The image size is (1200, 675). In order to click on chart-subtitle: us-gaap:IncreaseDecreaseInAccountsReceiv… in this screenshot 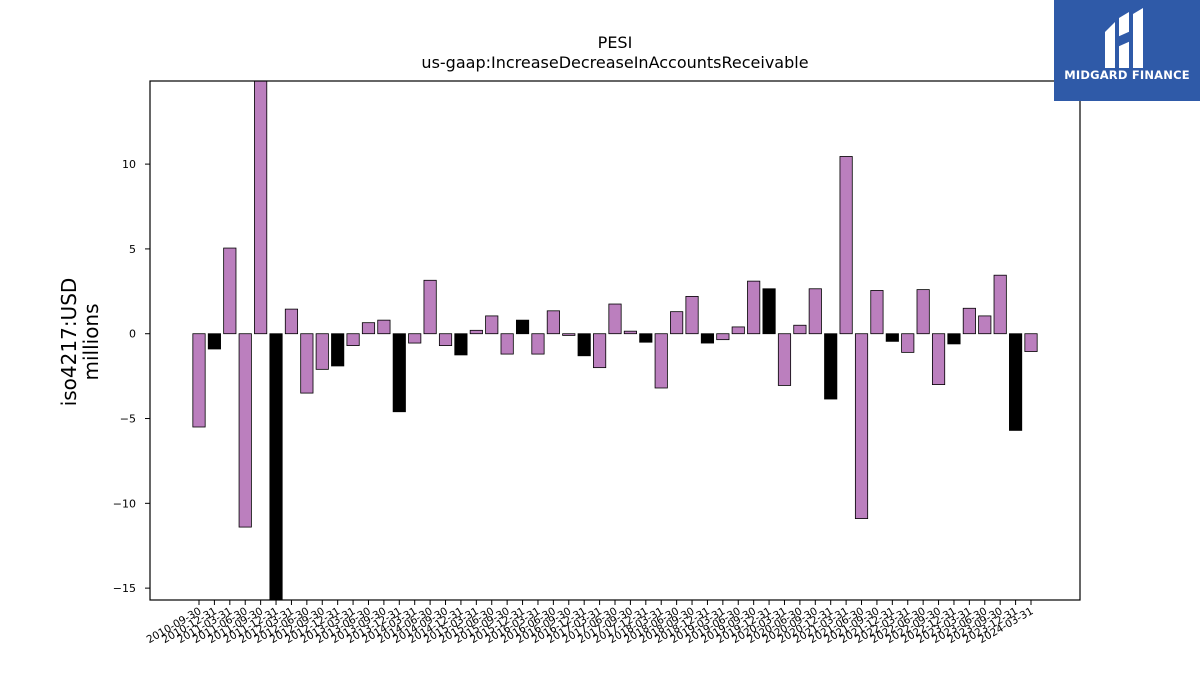, I will do `click(614, 62)`.